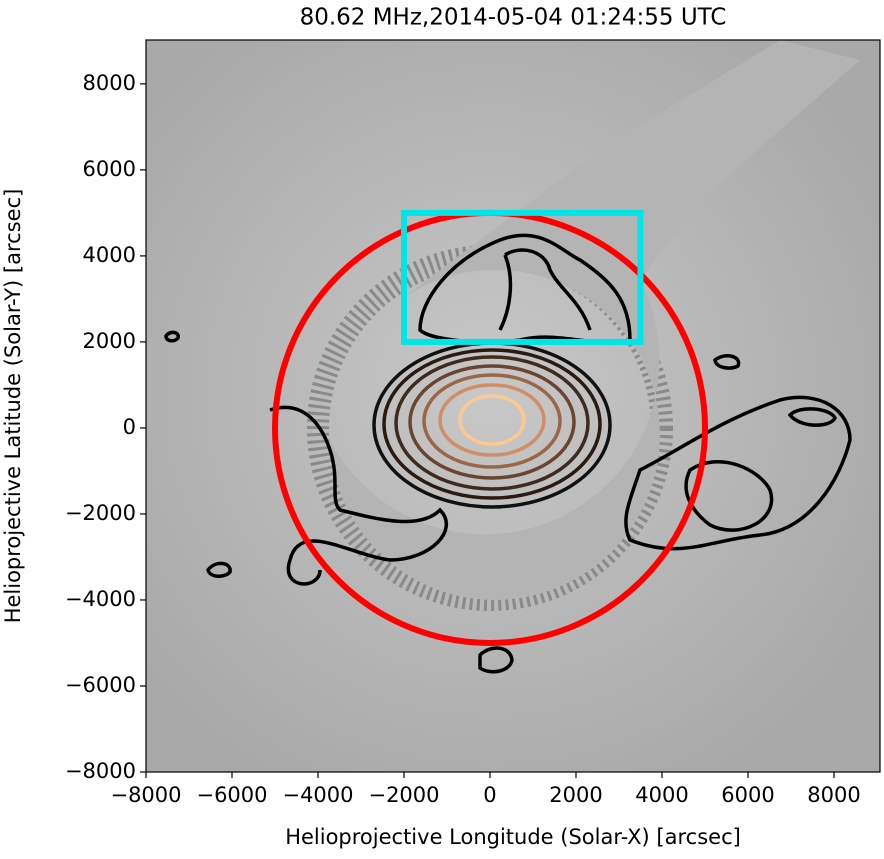 The image size is (884, 859). I want to click on x-tick-label: 0, so click(489, 795).